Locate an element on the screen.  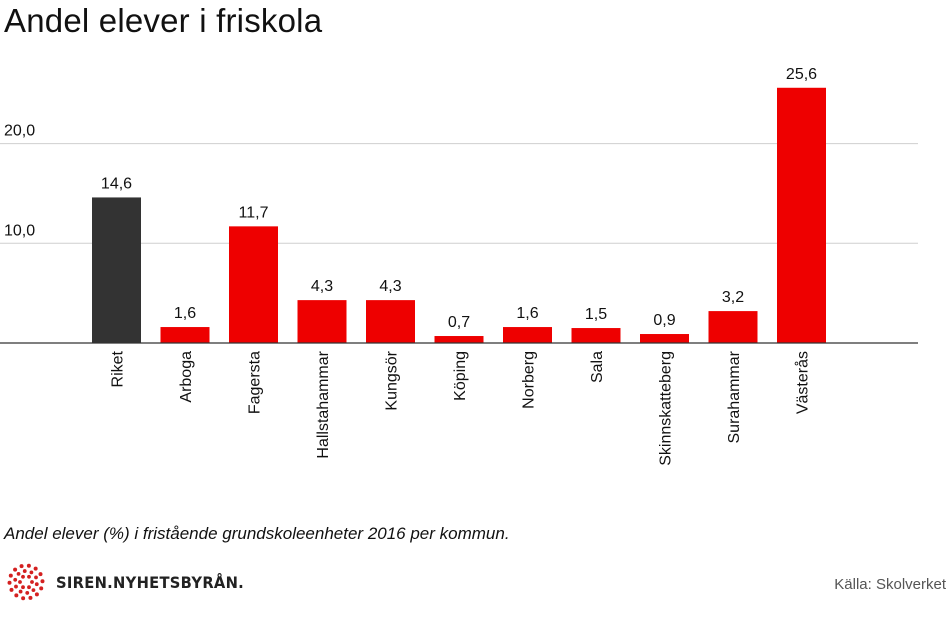
x-tick-label: Fagersta is located at coordinates (255, 382).